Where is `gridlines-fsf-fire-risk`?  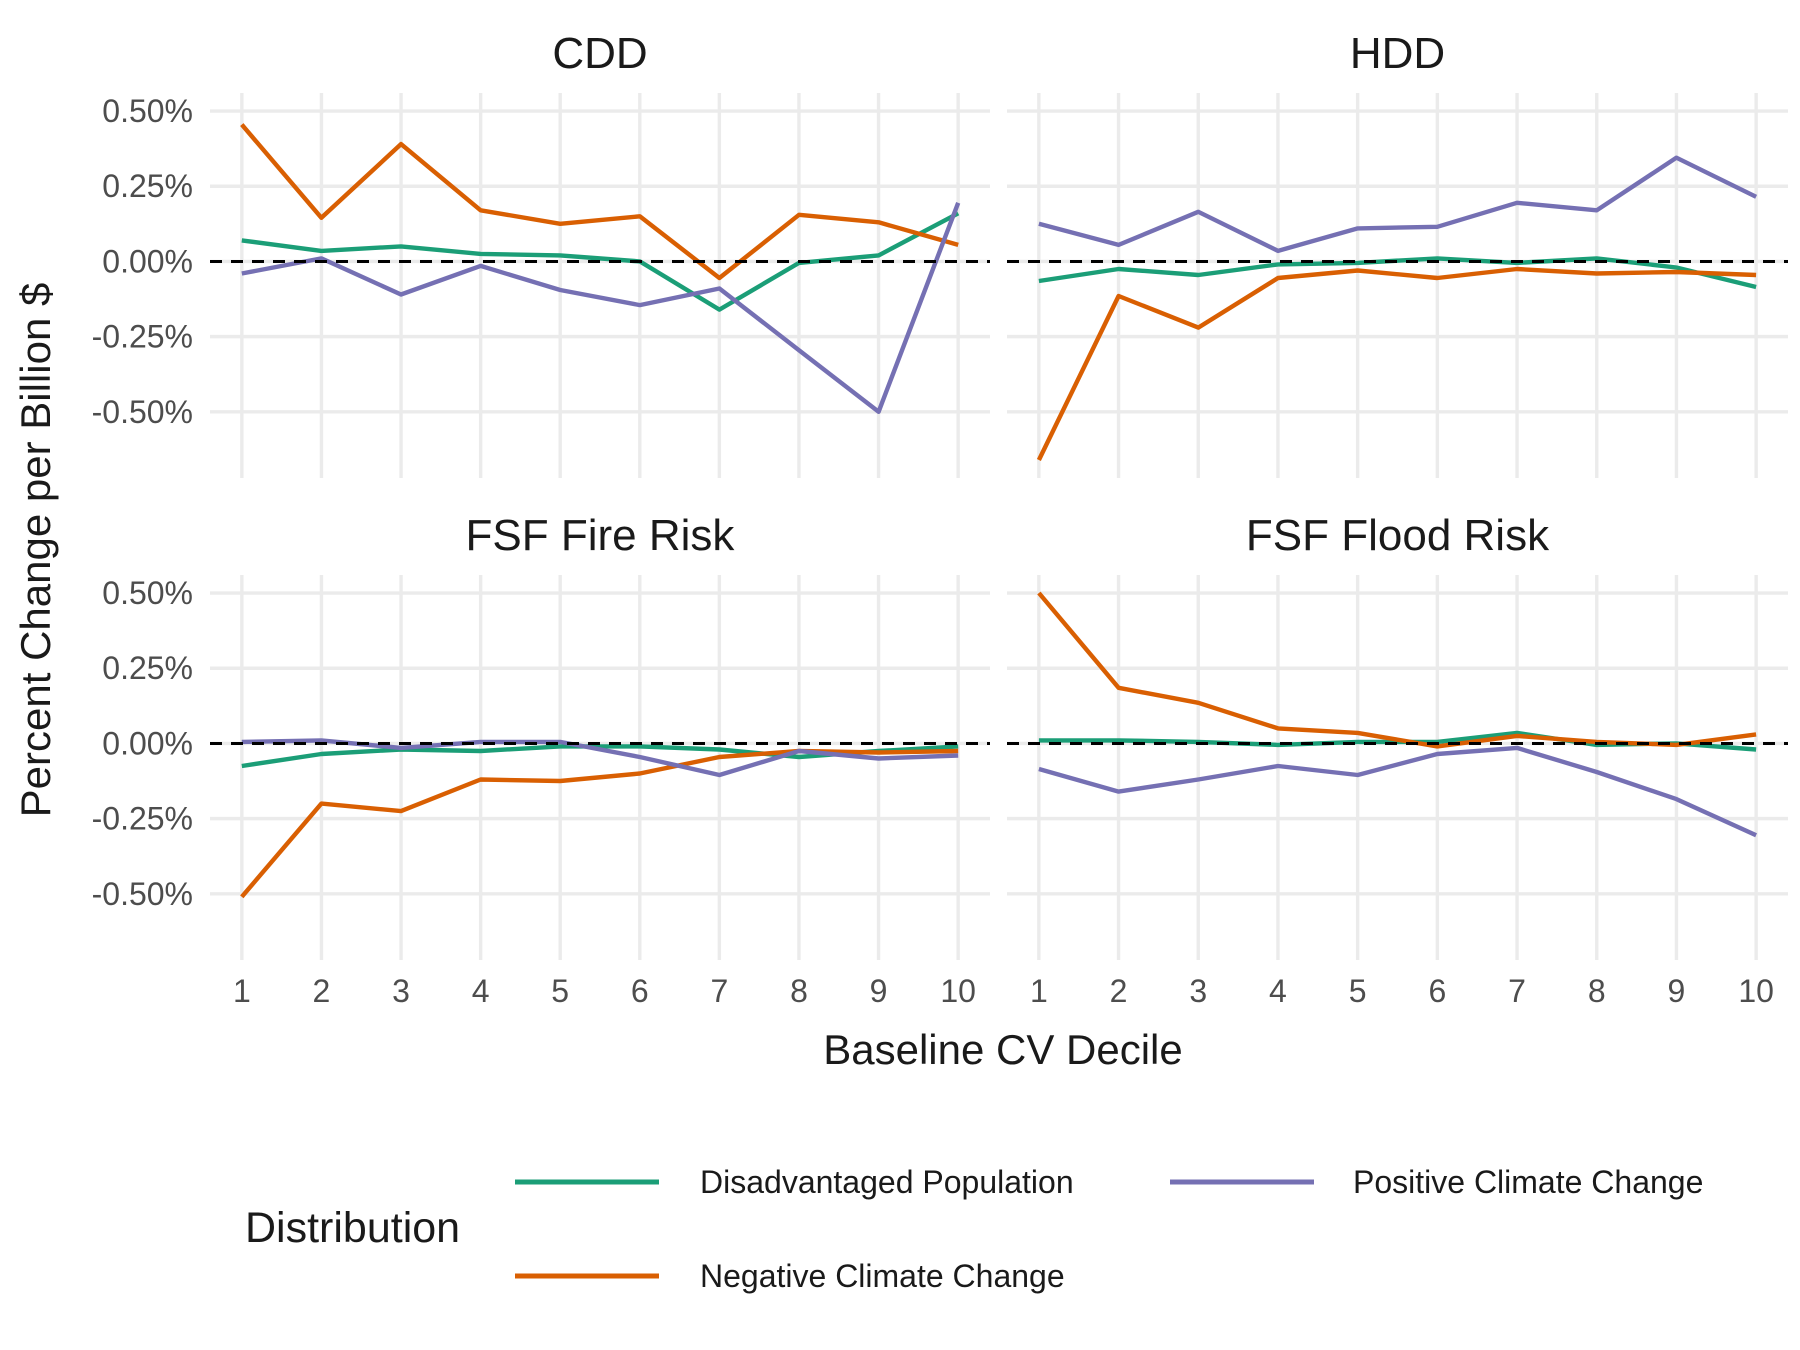 gridlines-fsf-fire-risk is located at coordinates (600, 767).